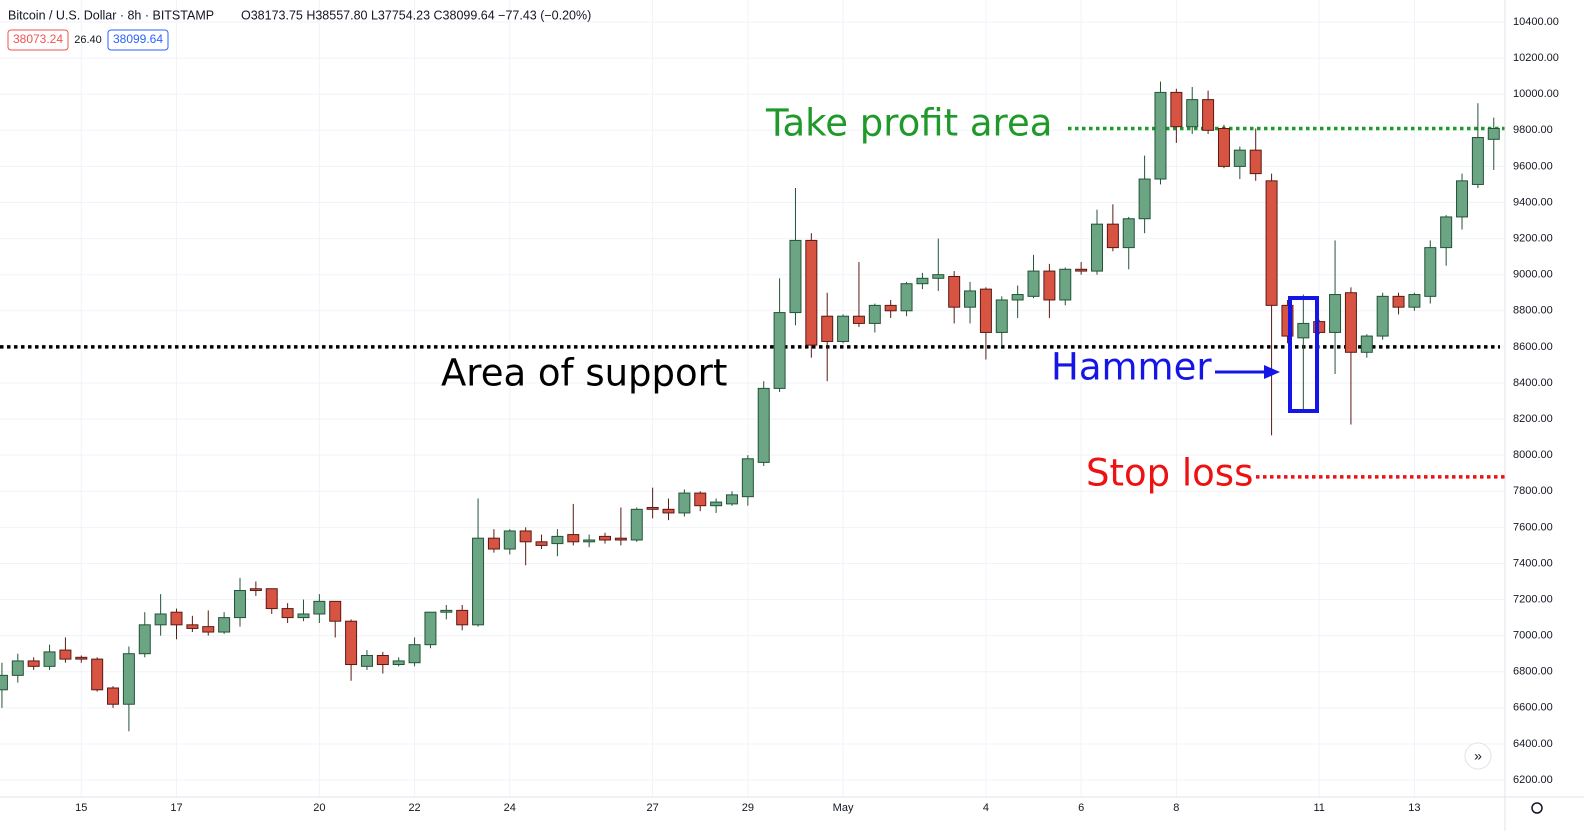  Describe the element at coordinates (1533, 347) in the screenshot. I see `y-tick-label: 8600.00` at that location.